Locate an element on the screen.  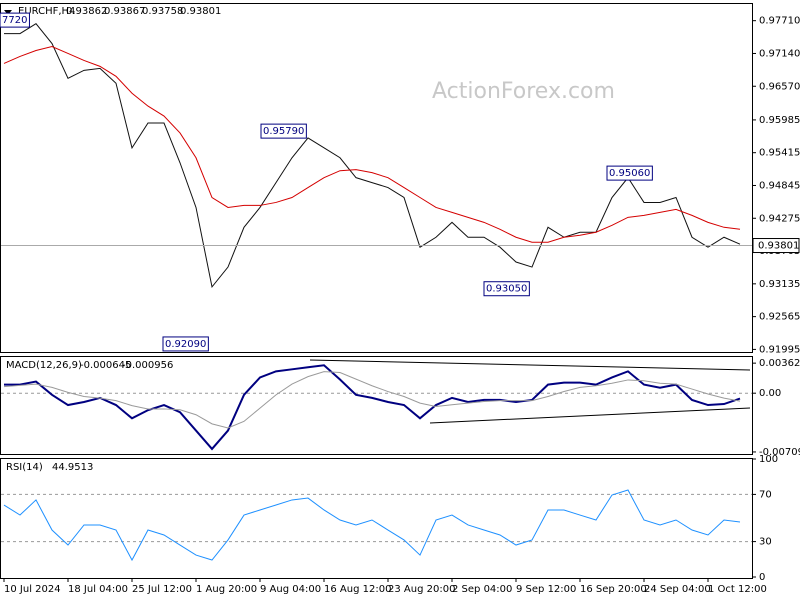
y-tick-label: 0.93135 is located at coordinates (779, 284).